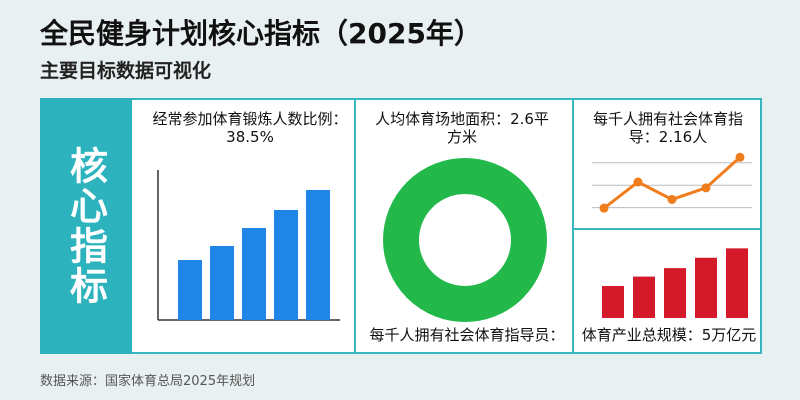 This screenshot has height=400, width=800. What do you see at coordinates (126, 71) in the screenshot?
I see `page-subtitle: 主要目标数据可视化` at bounding box center [126, 71].